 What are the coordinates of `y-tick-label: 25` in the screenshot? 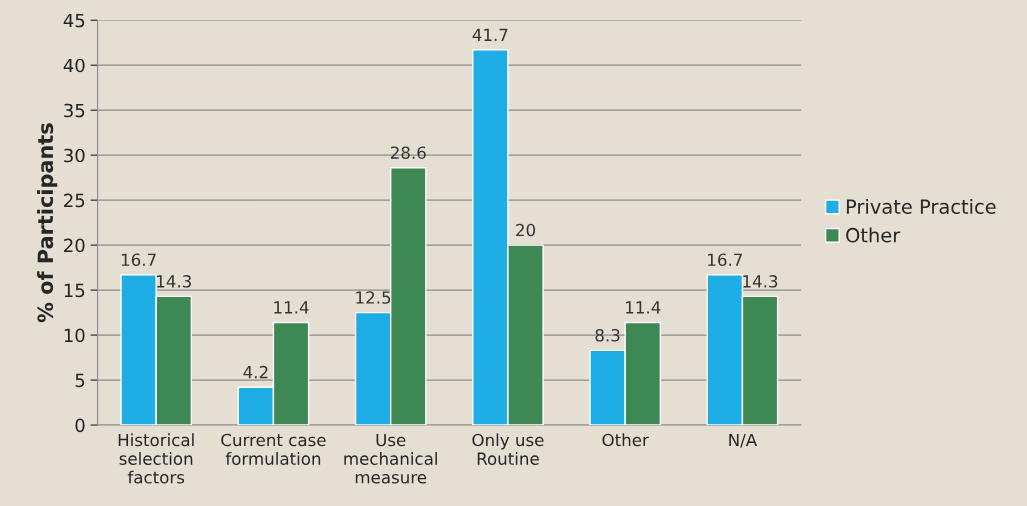 It's located at (74, 200).